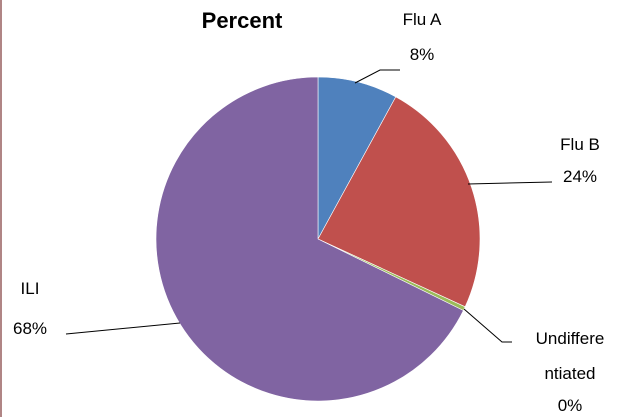 The height and width of the screenshot is (417, 627). What do you see at coordinates (569, 373) in the screenshot?
I see `label-undifferentiated-name-line2: ntiated` at bounding box center [569, 373].